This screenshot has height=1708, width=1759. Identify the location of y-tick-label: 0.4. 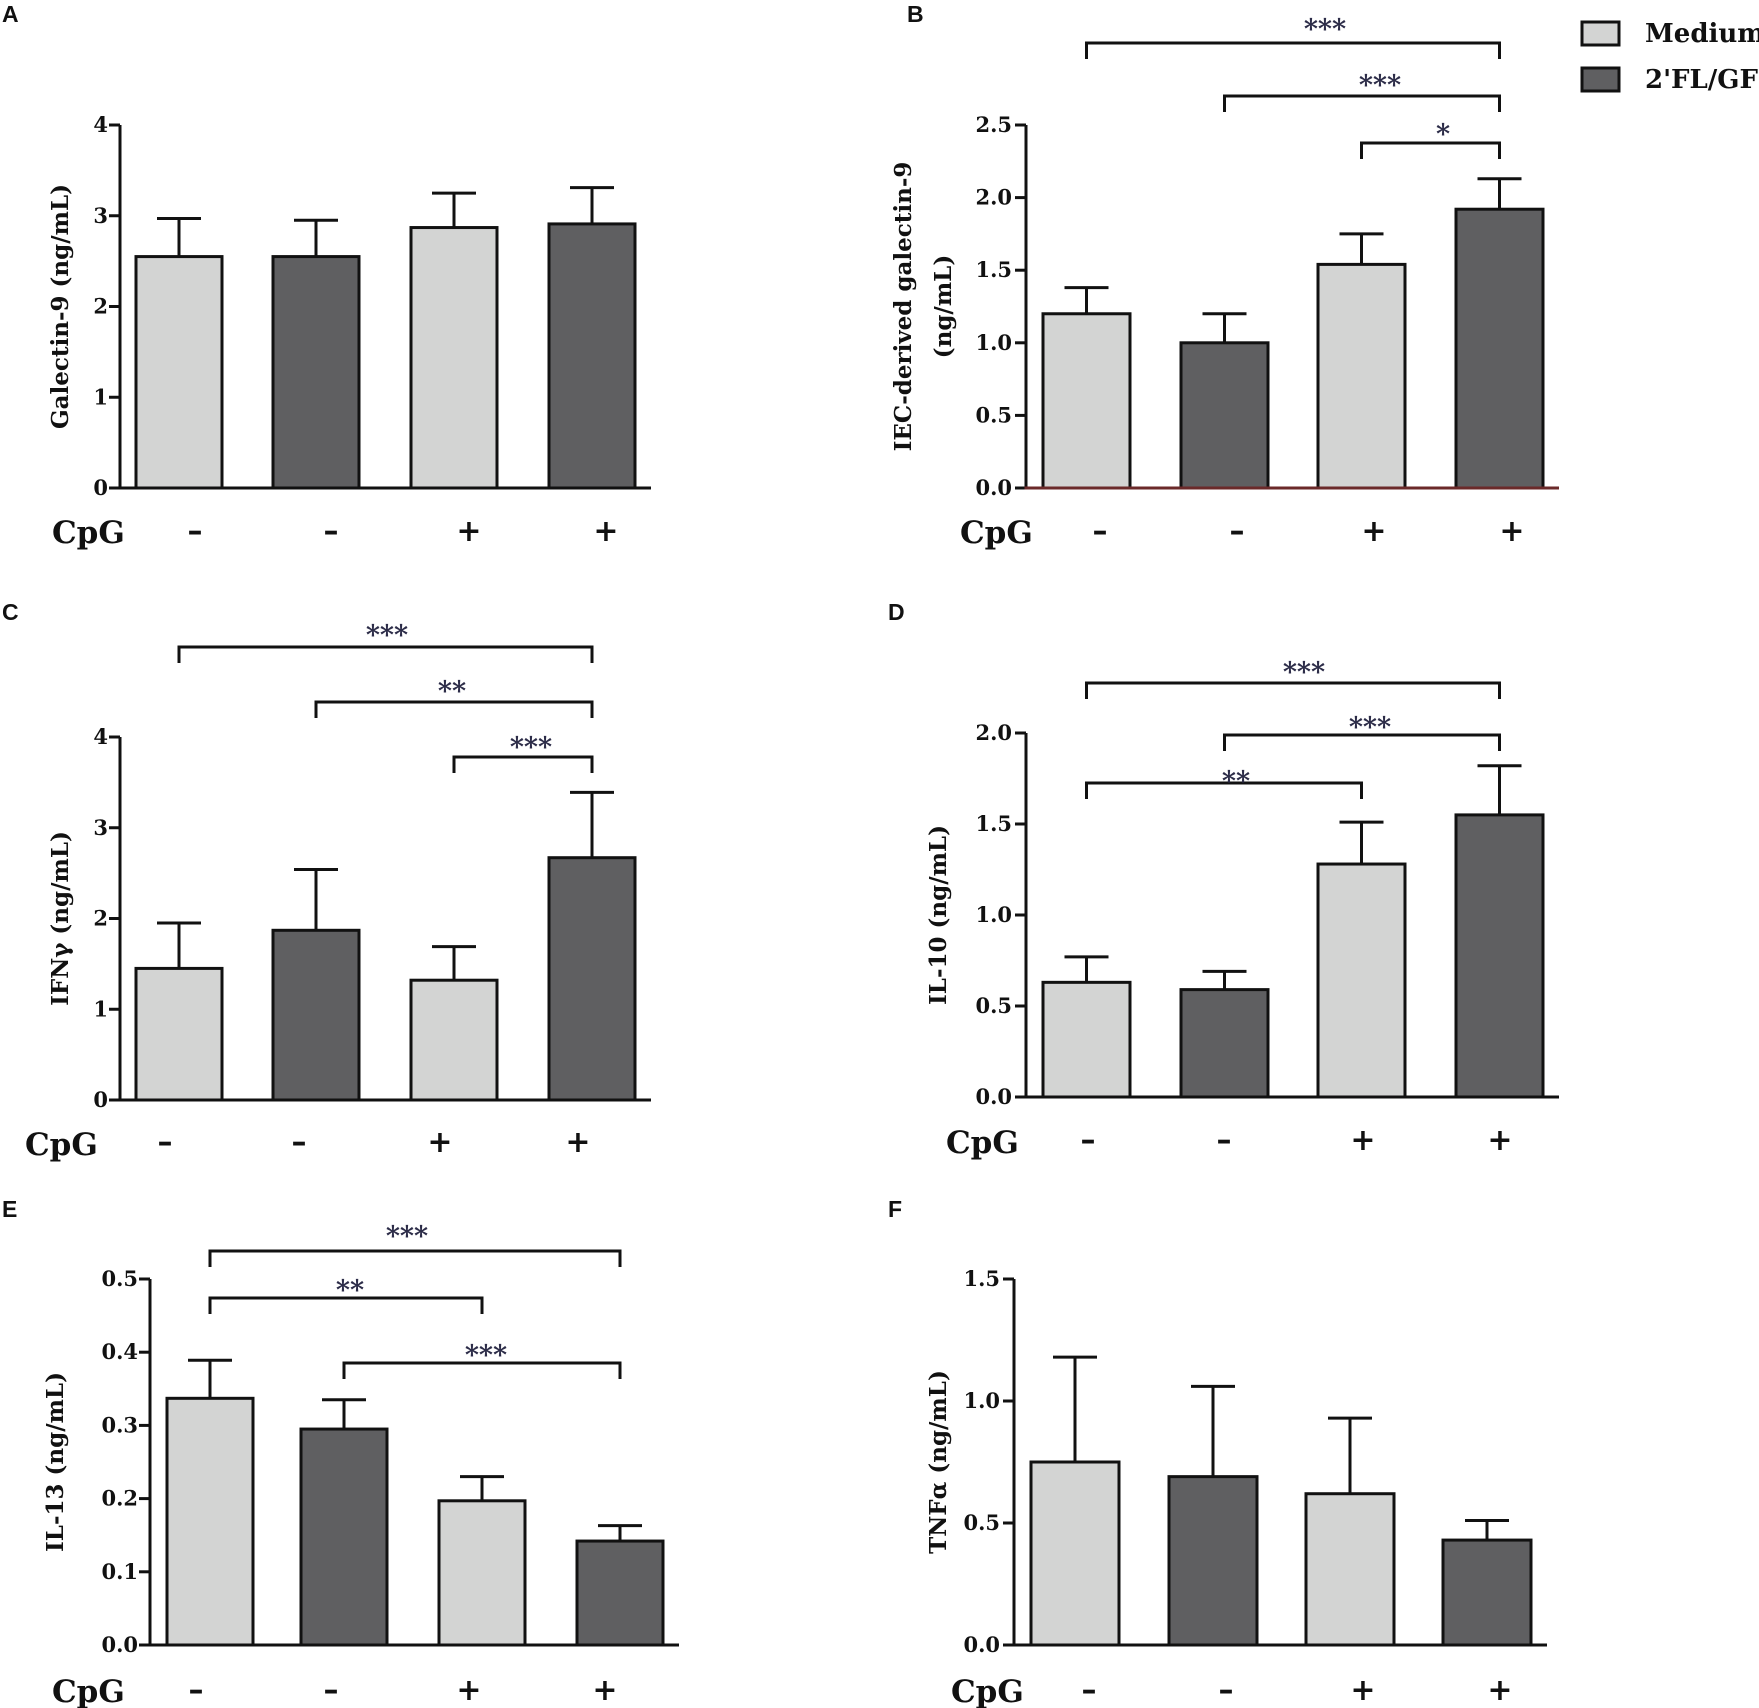
(119, 1351).